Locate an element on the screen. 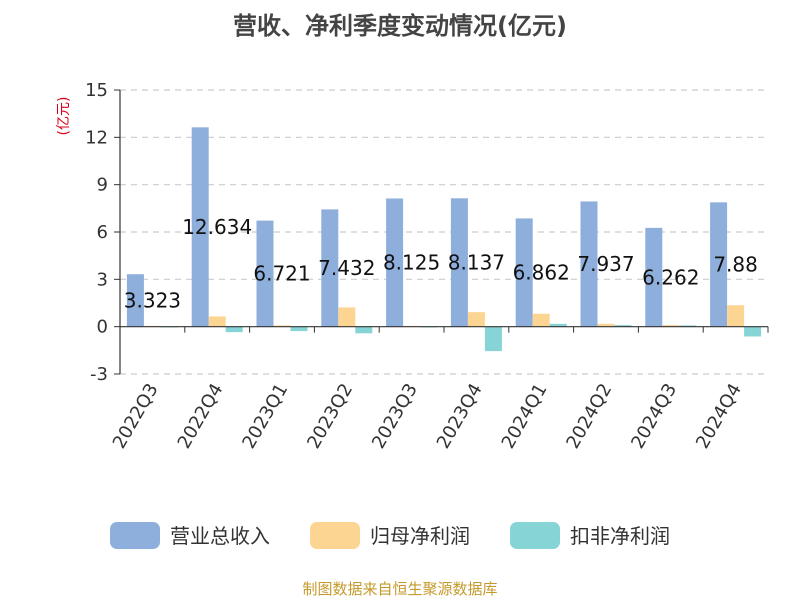 Image resolution: width=800 pixels, height=600 pixels. bar-2024Q1-营业总收入 is located at coordinates (524, 272).